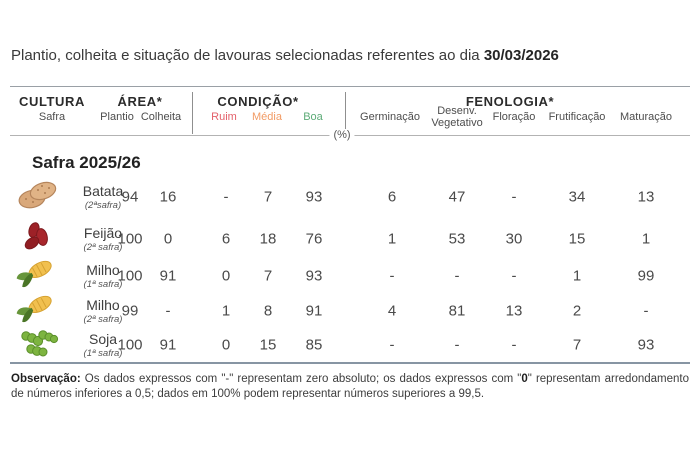 Image resolution: width=700 pixels, height=454 pixels. I want to click on column-group-condicao: CONDIÇÃO*, so click(258, 101).